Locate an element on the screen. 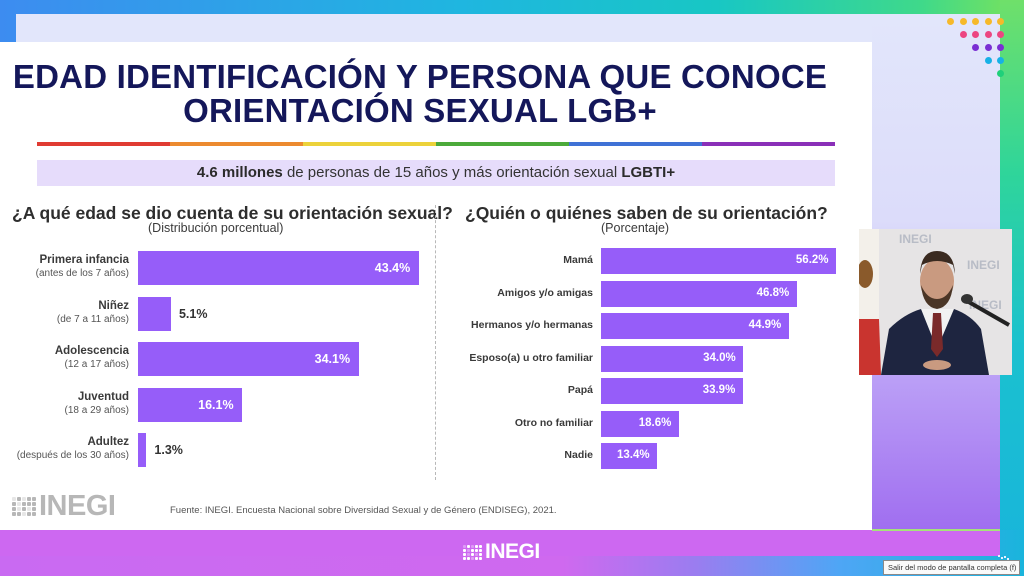 This screenshot has height=576, width=1024. category-label: Niñez (de 7 a 11 años) is located at coordinates (93, 312).